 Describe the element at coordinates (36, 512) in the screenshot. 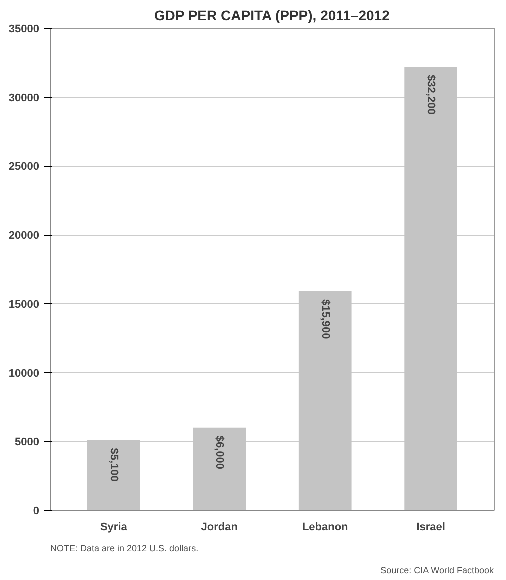

I see `y-tick-label: 0` at that location.